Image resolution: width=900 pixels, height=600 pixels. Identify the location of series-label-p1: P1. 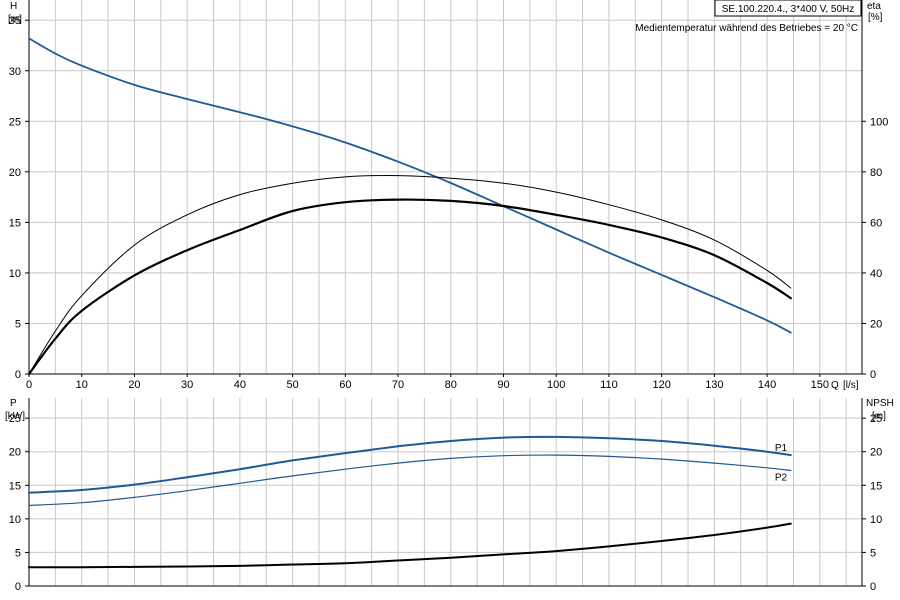
(781, 448).